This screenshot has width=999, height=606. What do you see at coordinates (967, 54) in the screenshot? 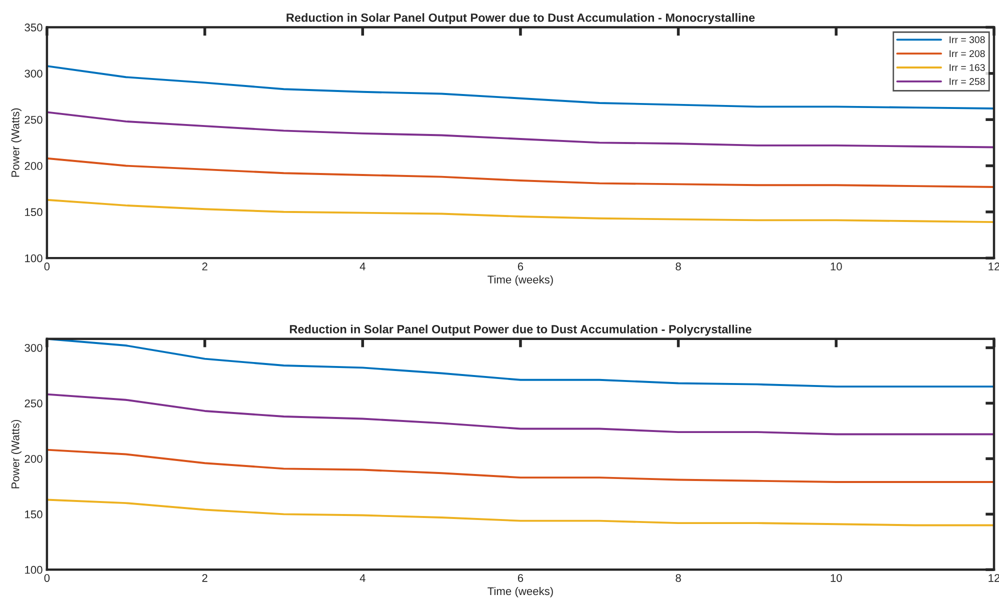
I see `legend-label: Irr = 208` at bounding box center [967, 54].